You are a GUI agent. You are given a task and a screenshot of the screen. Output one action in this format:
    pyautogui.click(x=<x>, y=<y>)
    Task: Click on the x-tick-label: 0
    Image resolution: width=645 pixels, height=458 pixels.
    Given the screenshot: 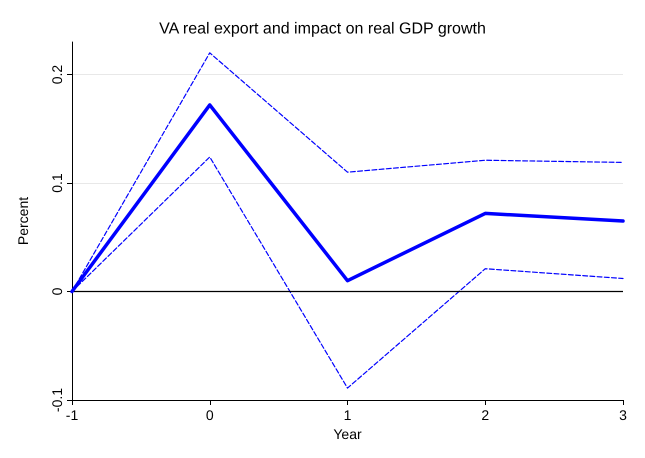 What is the action you would take?
    pyautogui.click(x=210, y=415)
    